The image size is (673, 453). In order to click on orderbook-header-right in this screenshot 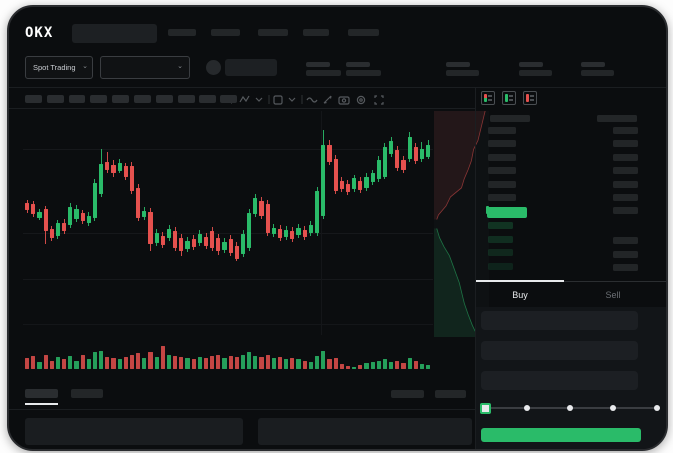, I will do `click(617, 118)`.